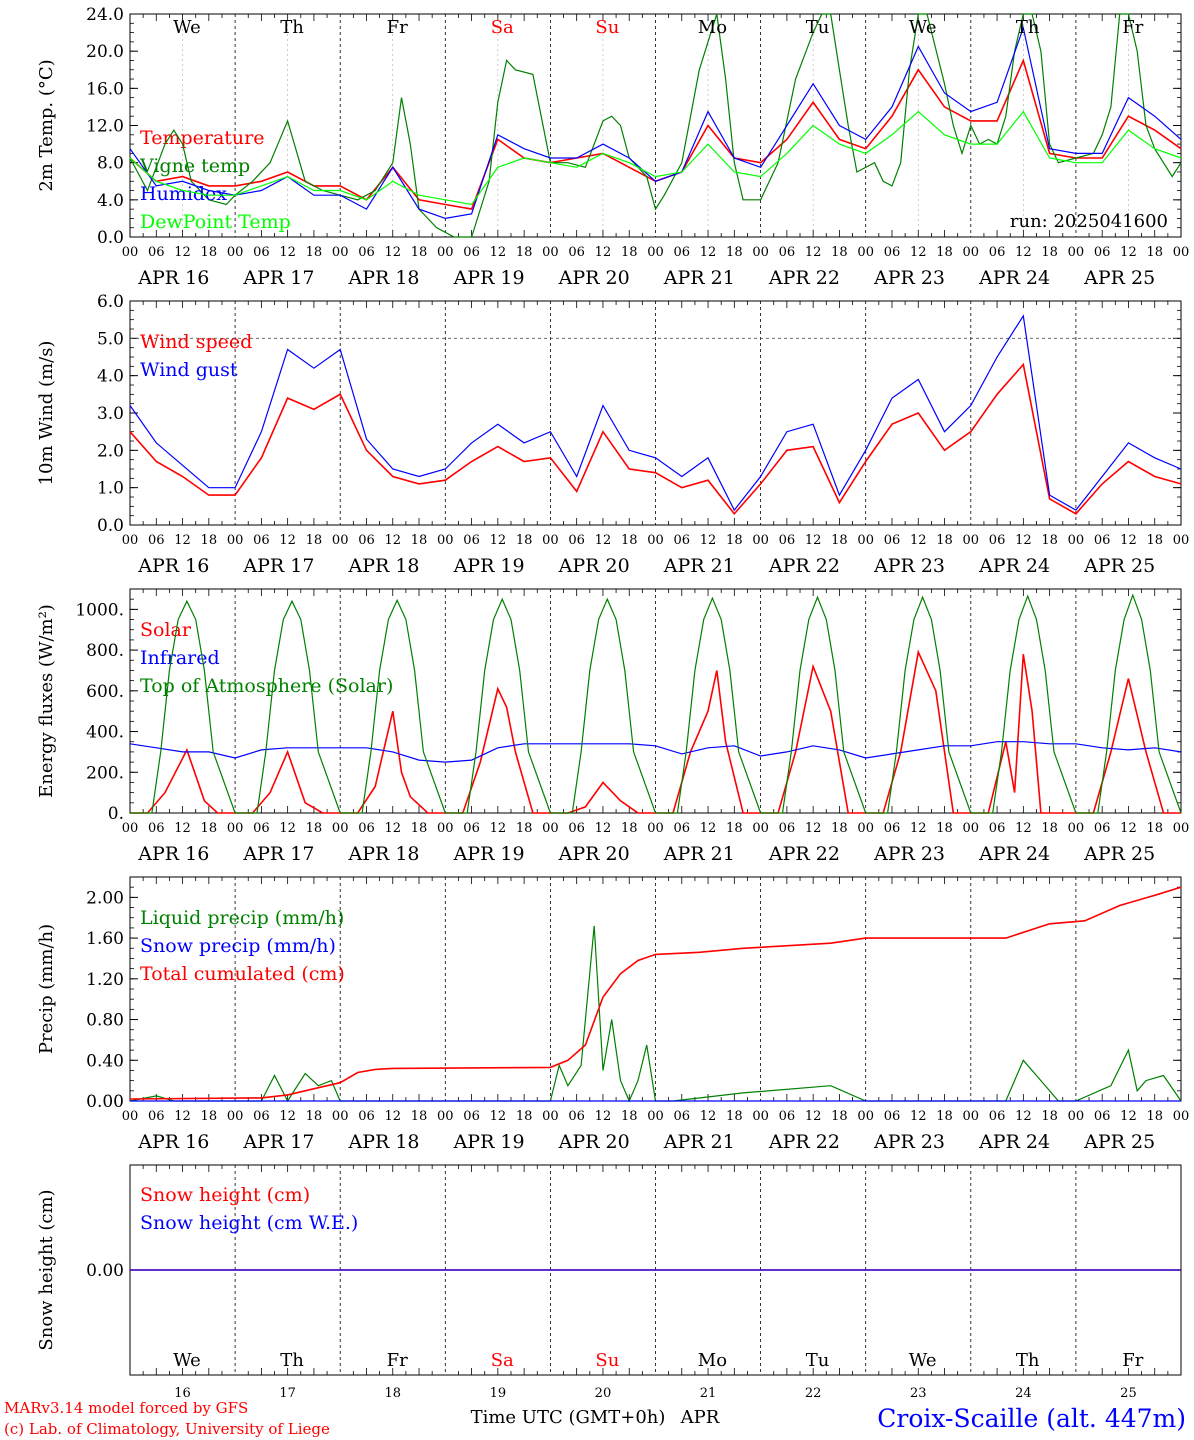 The height and width of the screenshot is (1440, 1194). What do you see at coordinates (105, 15) in the screenshot?
I see `y-tick-label: 24.0` at bounding box center [105, 15].